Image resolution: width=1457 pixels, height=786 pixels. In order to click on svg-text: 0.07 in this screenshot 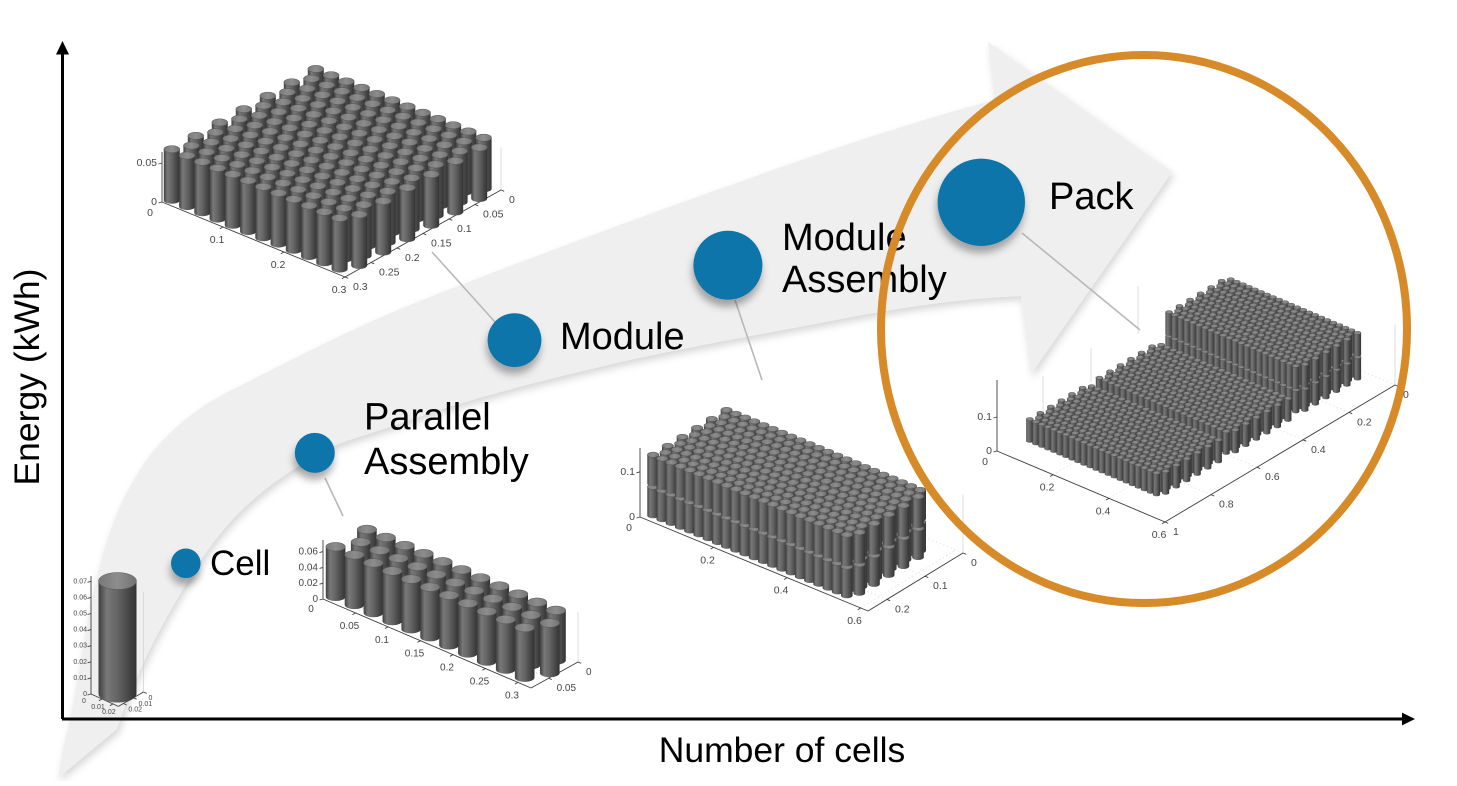, I will do `click(80, 581)`.